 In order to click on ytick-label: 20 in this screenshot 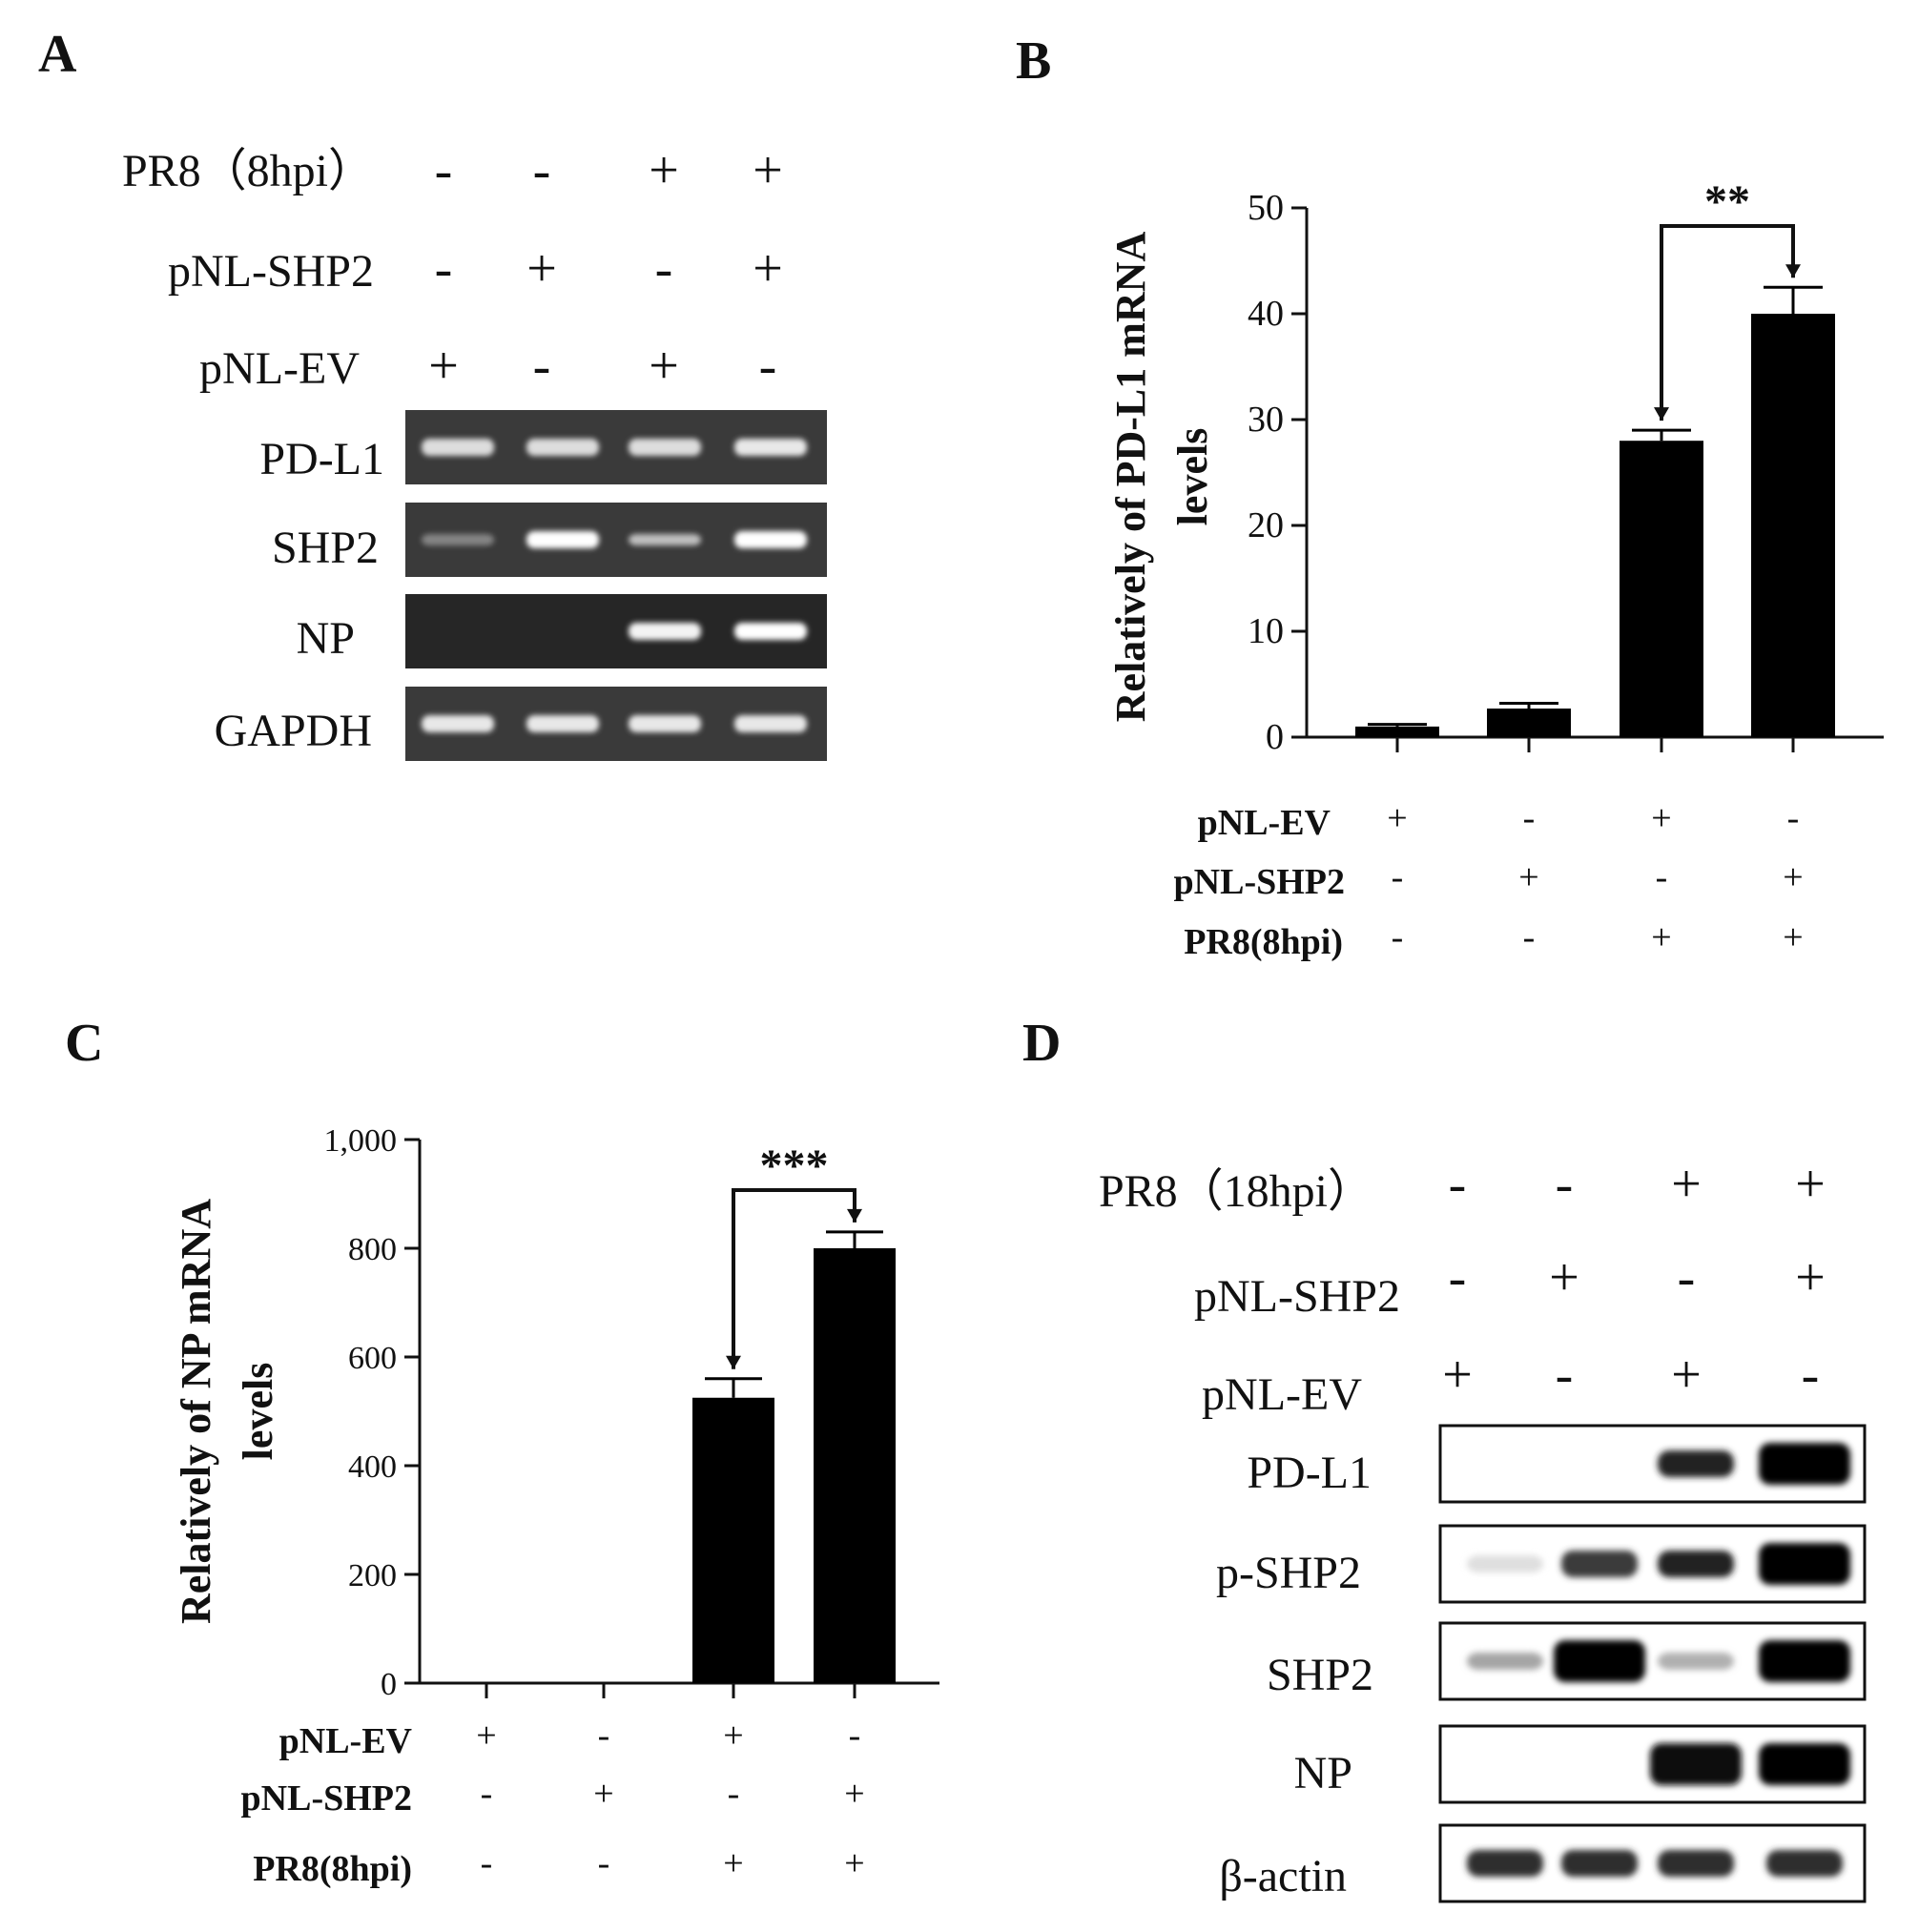, I will do `click(1266, 525)`.